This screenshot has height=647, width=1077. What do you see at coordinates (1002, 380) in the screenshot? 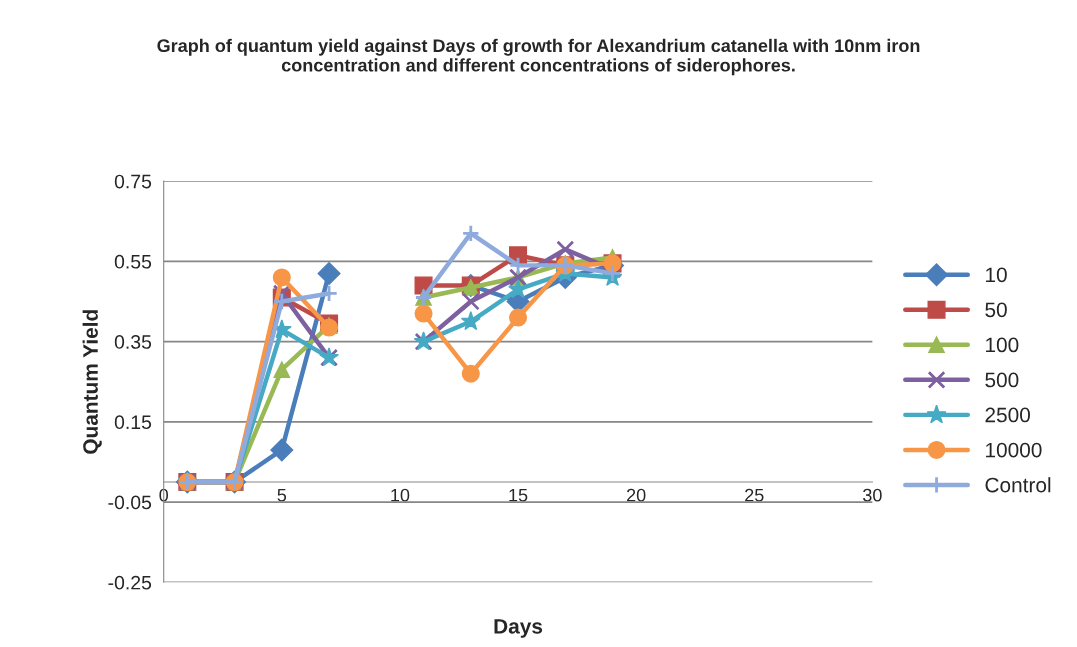
I see `legend-label: 500` at bounding box center [1002, 380].